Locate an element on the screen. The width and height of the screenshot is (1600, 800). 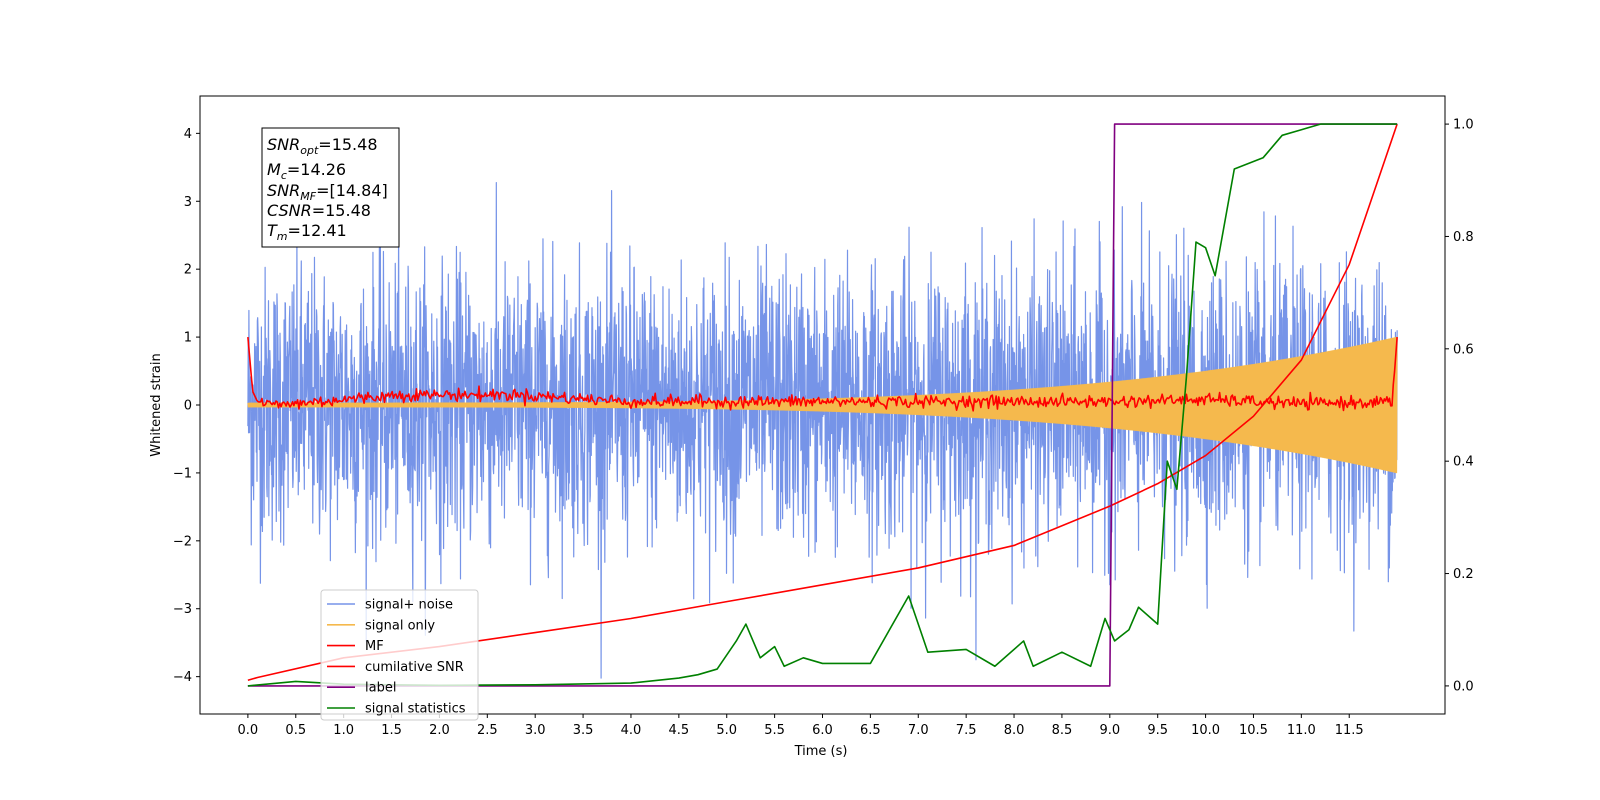
series-signal-only-line is located at coordinates (822, 405).